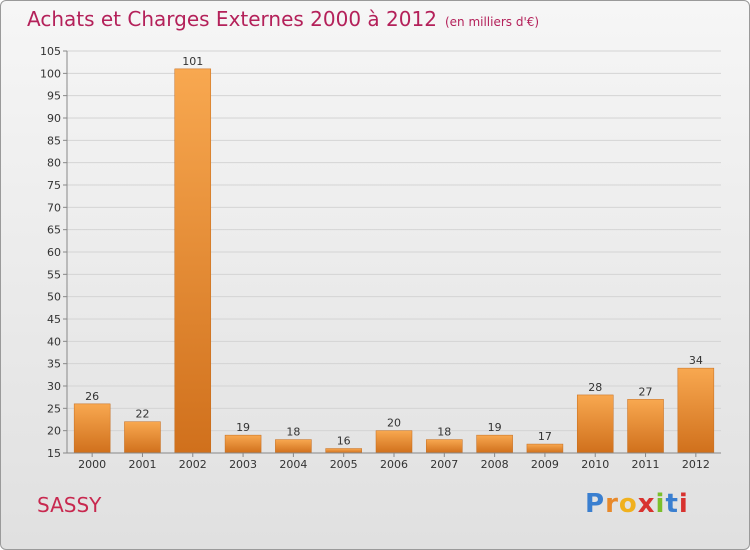 The height and width of the screenshot is (550, 750). What do you see at coordinates (545, 464) in the screenshot?
I see `x-tick-label: 2009` at bounding box center [545, 464].